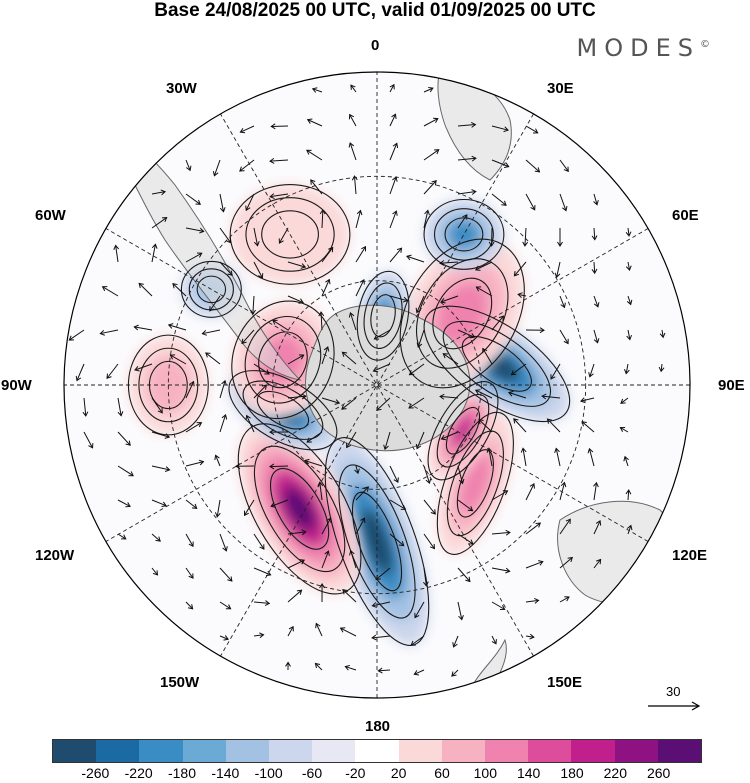 The height and width of the screenshot is (783, 750). I want to click on lon-label-90e: 90E, so click(731, 385).